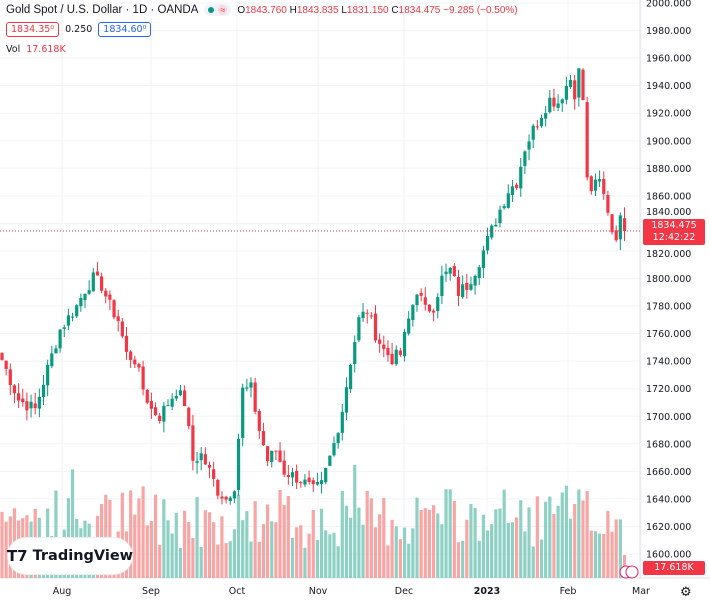 The image size is (710, 600). Describe the element at coordinates (102, 10) in the screenshot. I see `symbol-title: Gold Spot / U.S. Dollar · 1D · OANDA` at that location.